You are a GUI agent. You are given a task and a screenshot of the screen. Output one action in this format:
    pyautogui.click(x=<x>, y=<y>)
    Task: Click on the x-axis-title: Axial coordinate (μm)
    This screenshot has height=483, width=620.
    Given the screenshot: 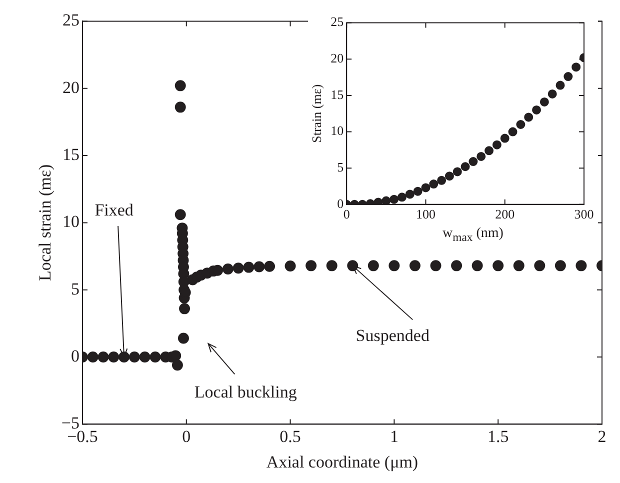 What is the action you would take?
    pyautogui.click(x=342, y=462)
    